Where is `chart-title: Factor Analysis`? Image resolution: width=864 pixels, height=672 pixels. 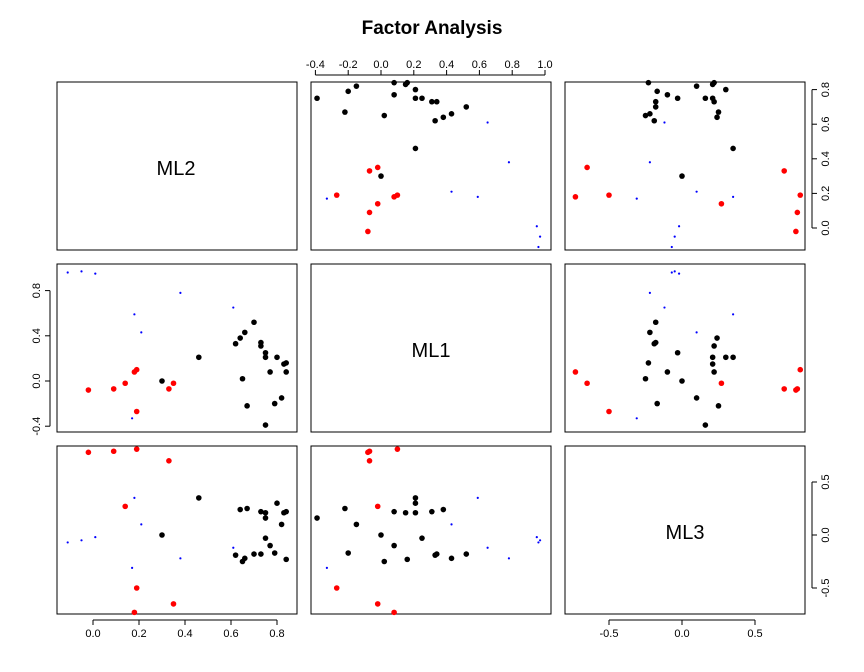 chart-title: Factor Analysis is located at coordinates (432, 28).